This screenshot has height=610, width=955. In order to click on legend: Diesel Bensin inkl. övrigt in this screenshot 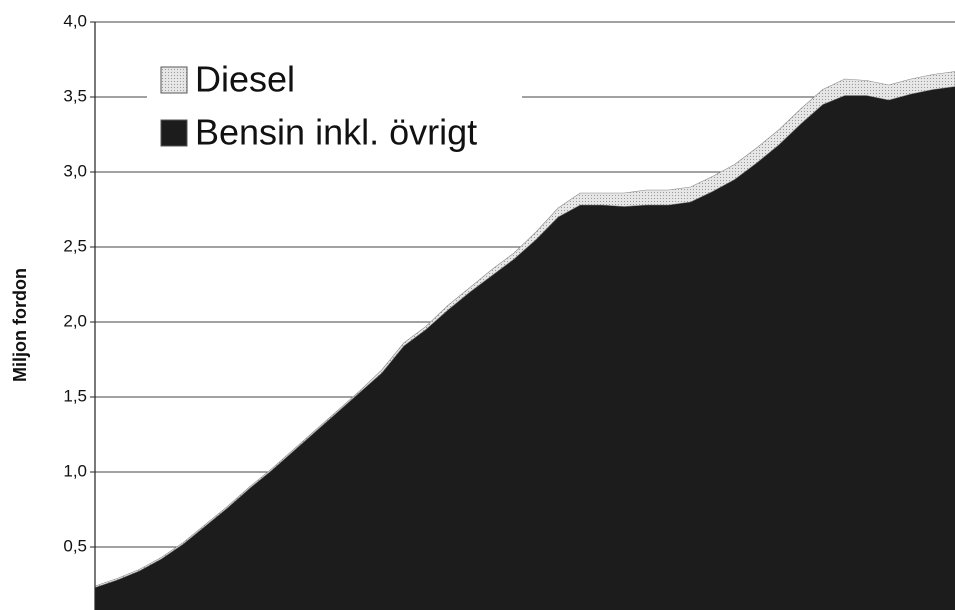, I will do `click(334, 110)`.